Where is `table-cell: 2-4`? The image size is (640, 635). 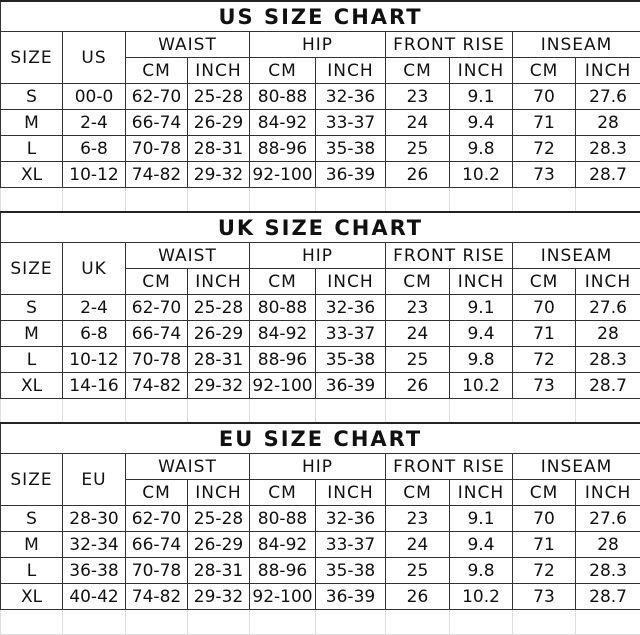
table-cell: 2-4 is located at coordinates (94, 123).